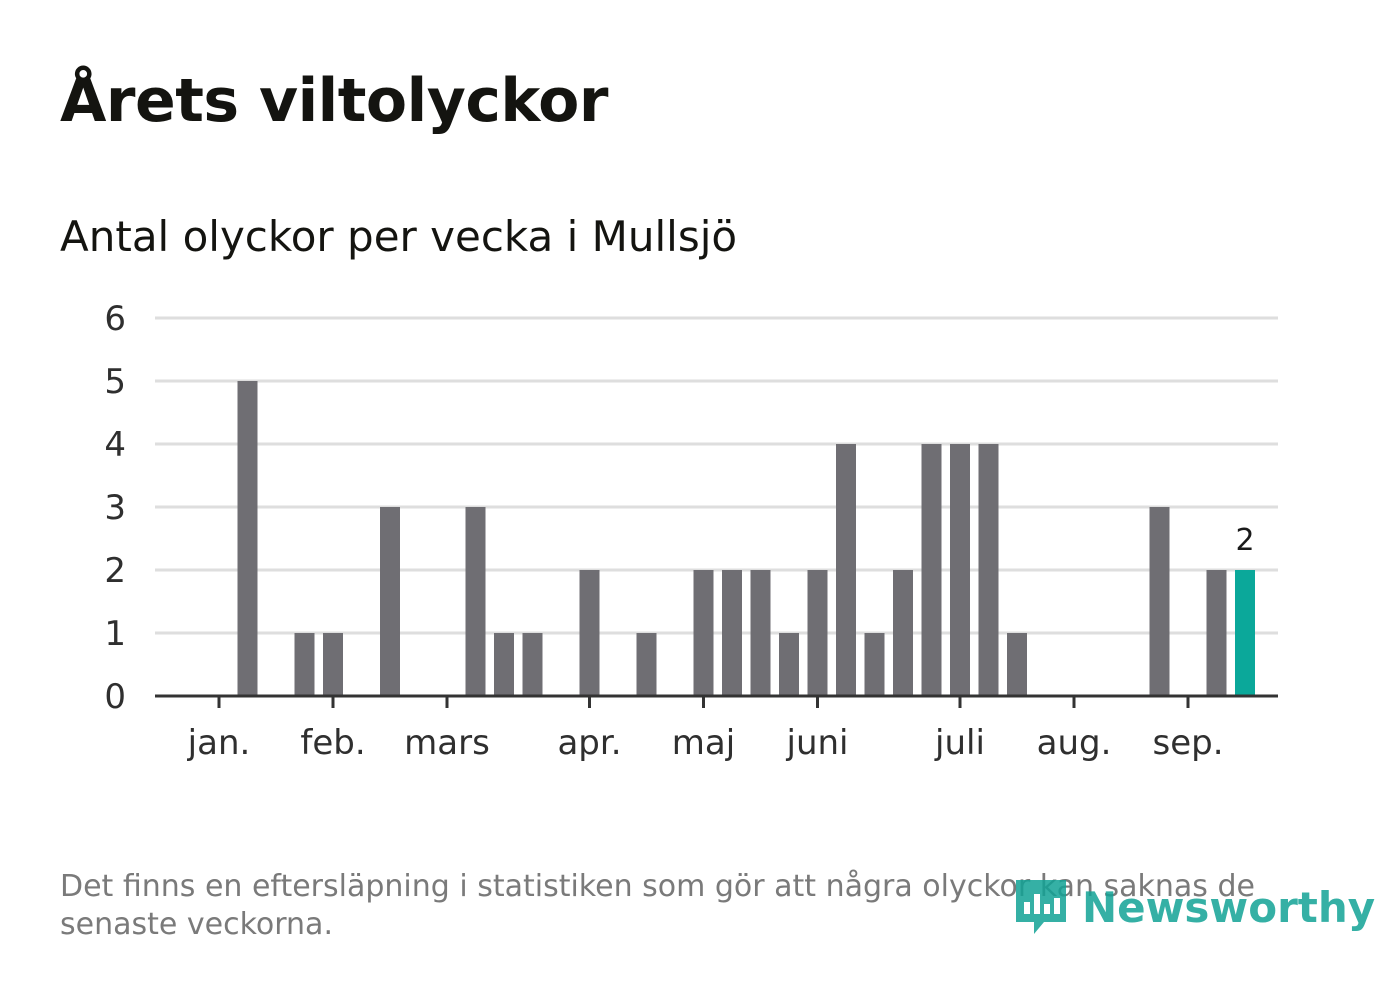 This screenshot has width=1382, height=999. I want to click on highlighted-bar-value: 2, so click(1244, 540).